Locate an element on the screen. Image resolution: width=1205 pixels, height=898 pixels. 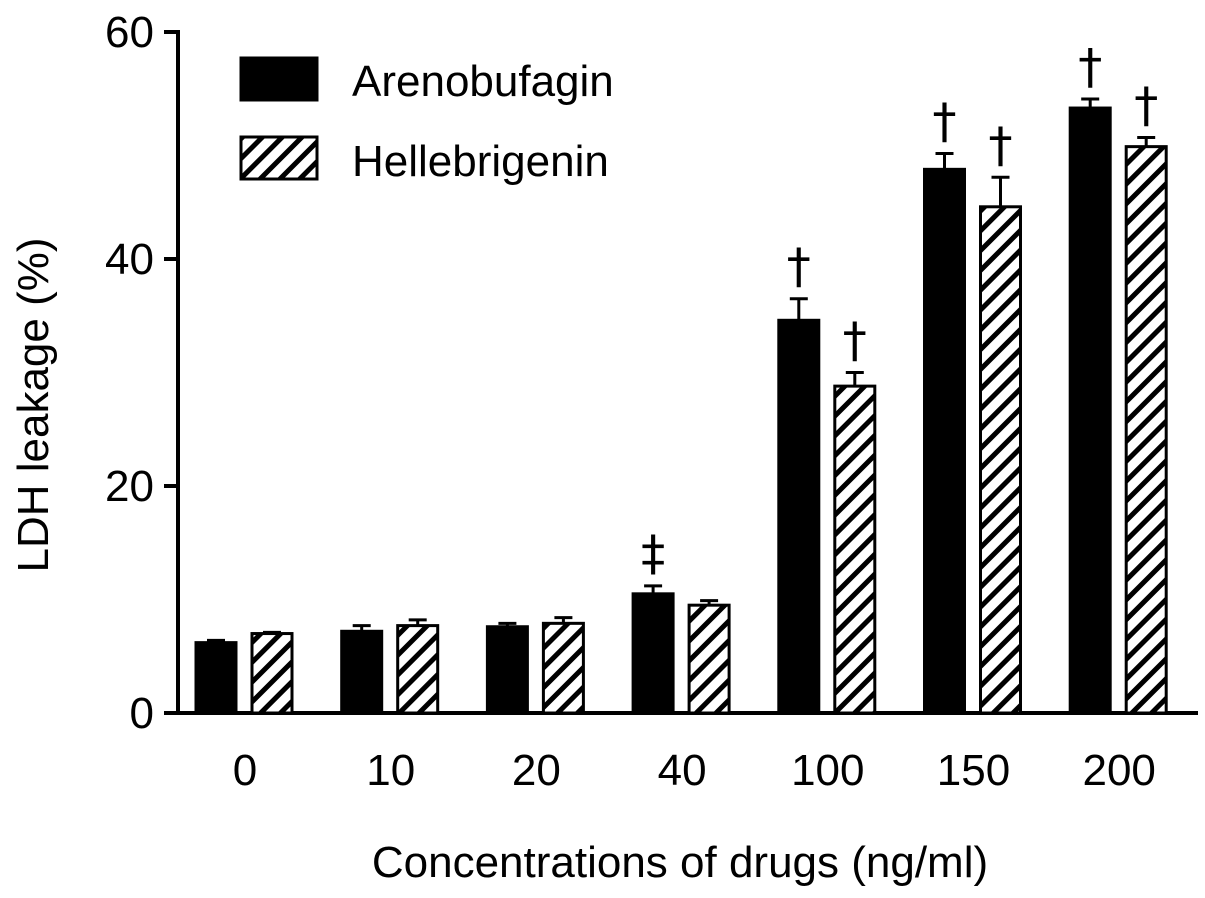
y-tick-label-40: 40 is located at coordinates (129, 259).